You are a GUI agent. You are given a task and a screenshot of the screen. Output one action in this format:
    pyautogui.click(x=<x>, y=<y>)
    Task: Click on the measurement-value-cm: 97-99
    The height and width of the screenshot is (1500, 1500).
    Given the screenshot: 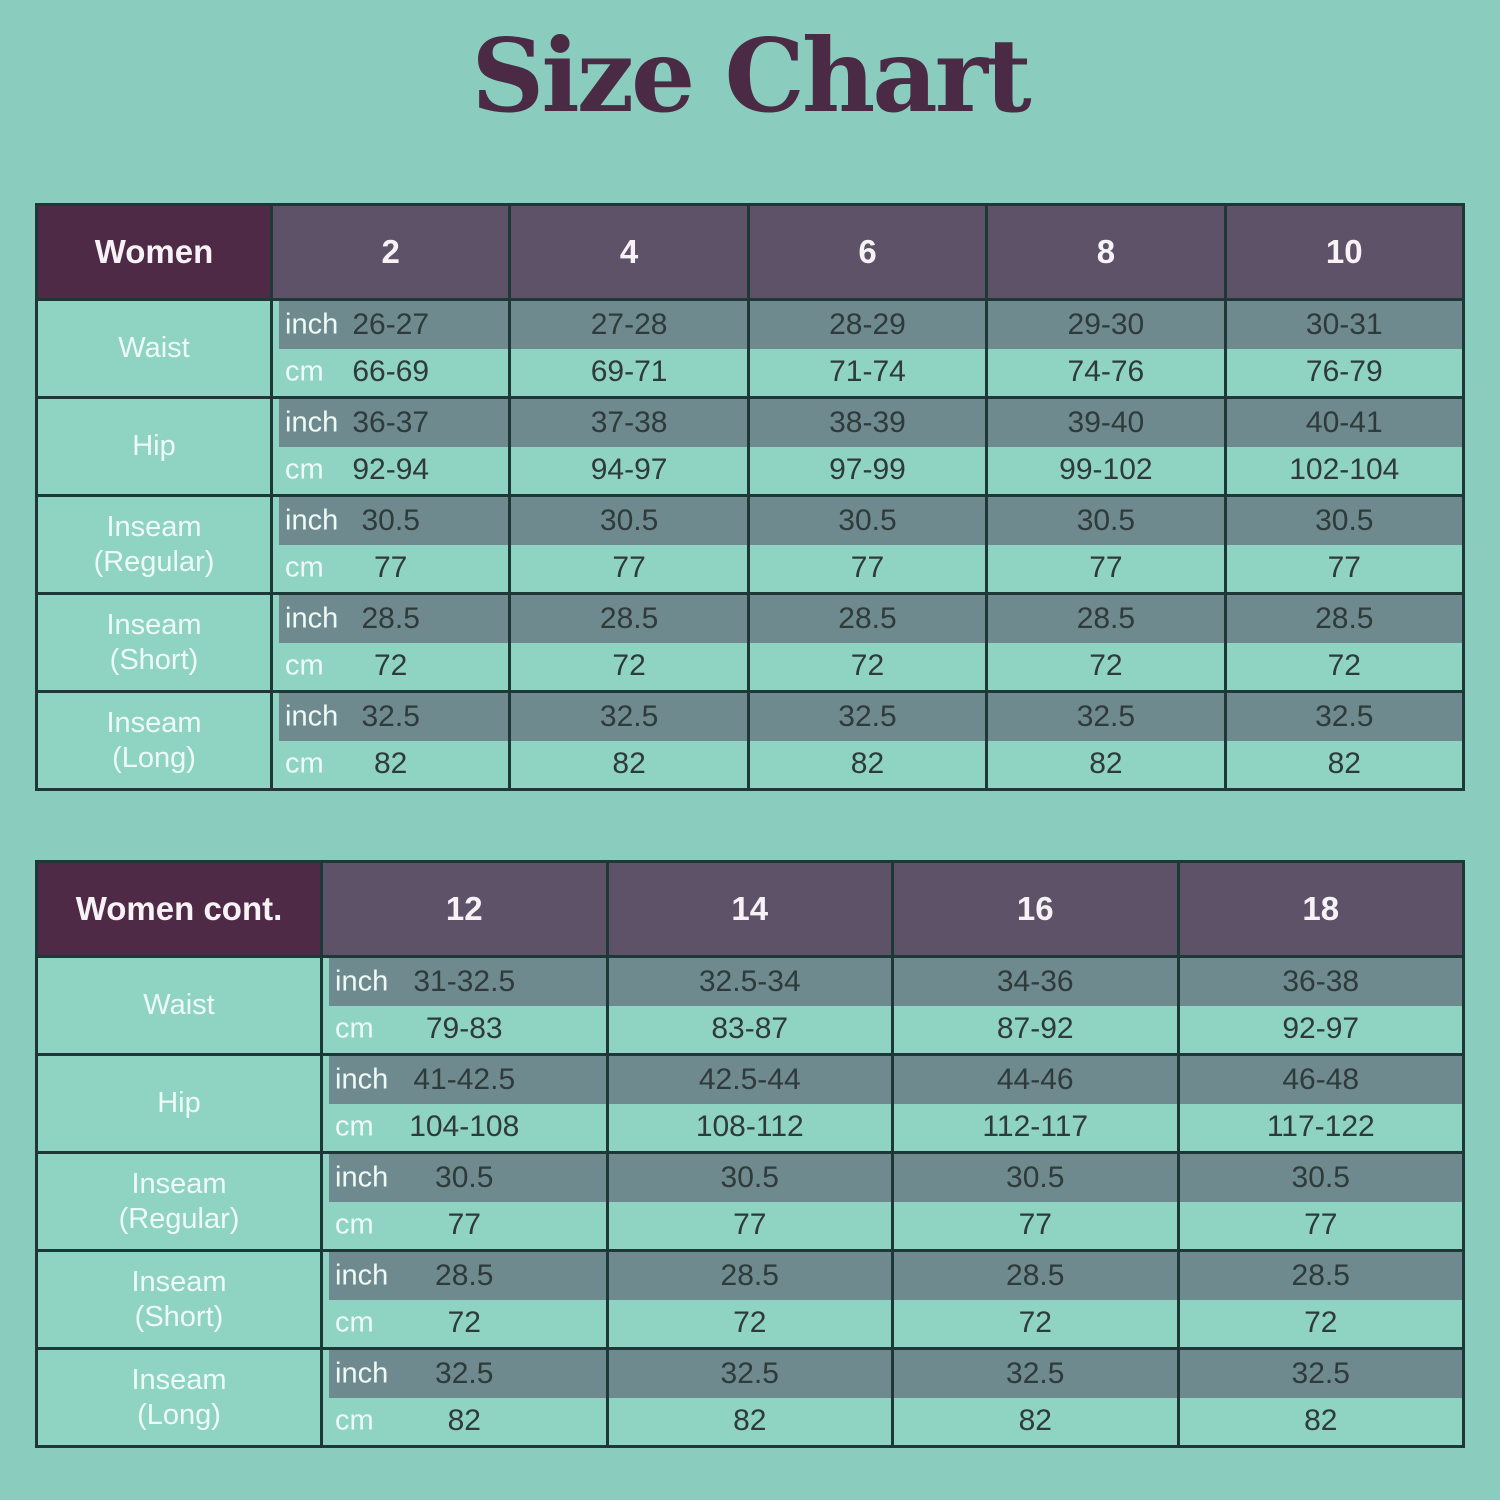 What is the action you would take?
    pyautogui.click(x=867, y=470)
    